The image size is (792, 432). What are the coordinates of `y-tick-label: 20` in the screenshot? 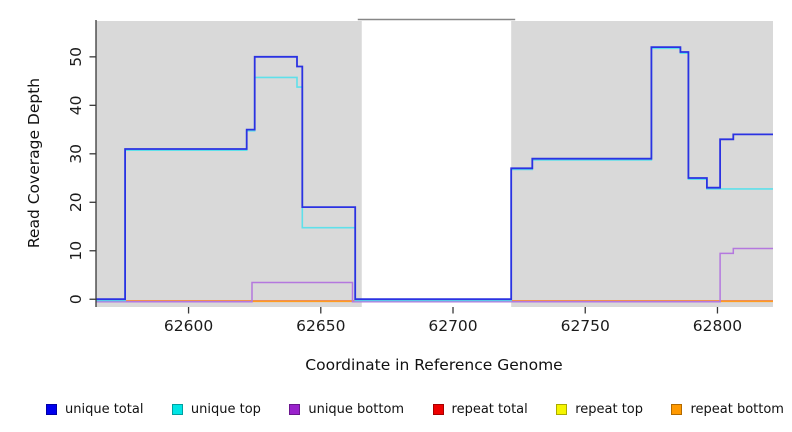 It's located at (76, 202).